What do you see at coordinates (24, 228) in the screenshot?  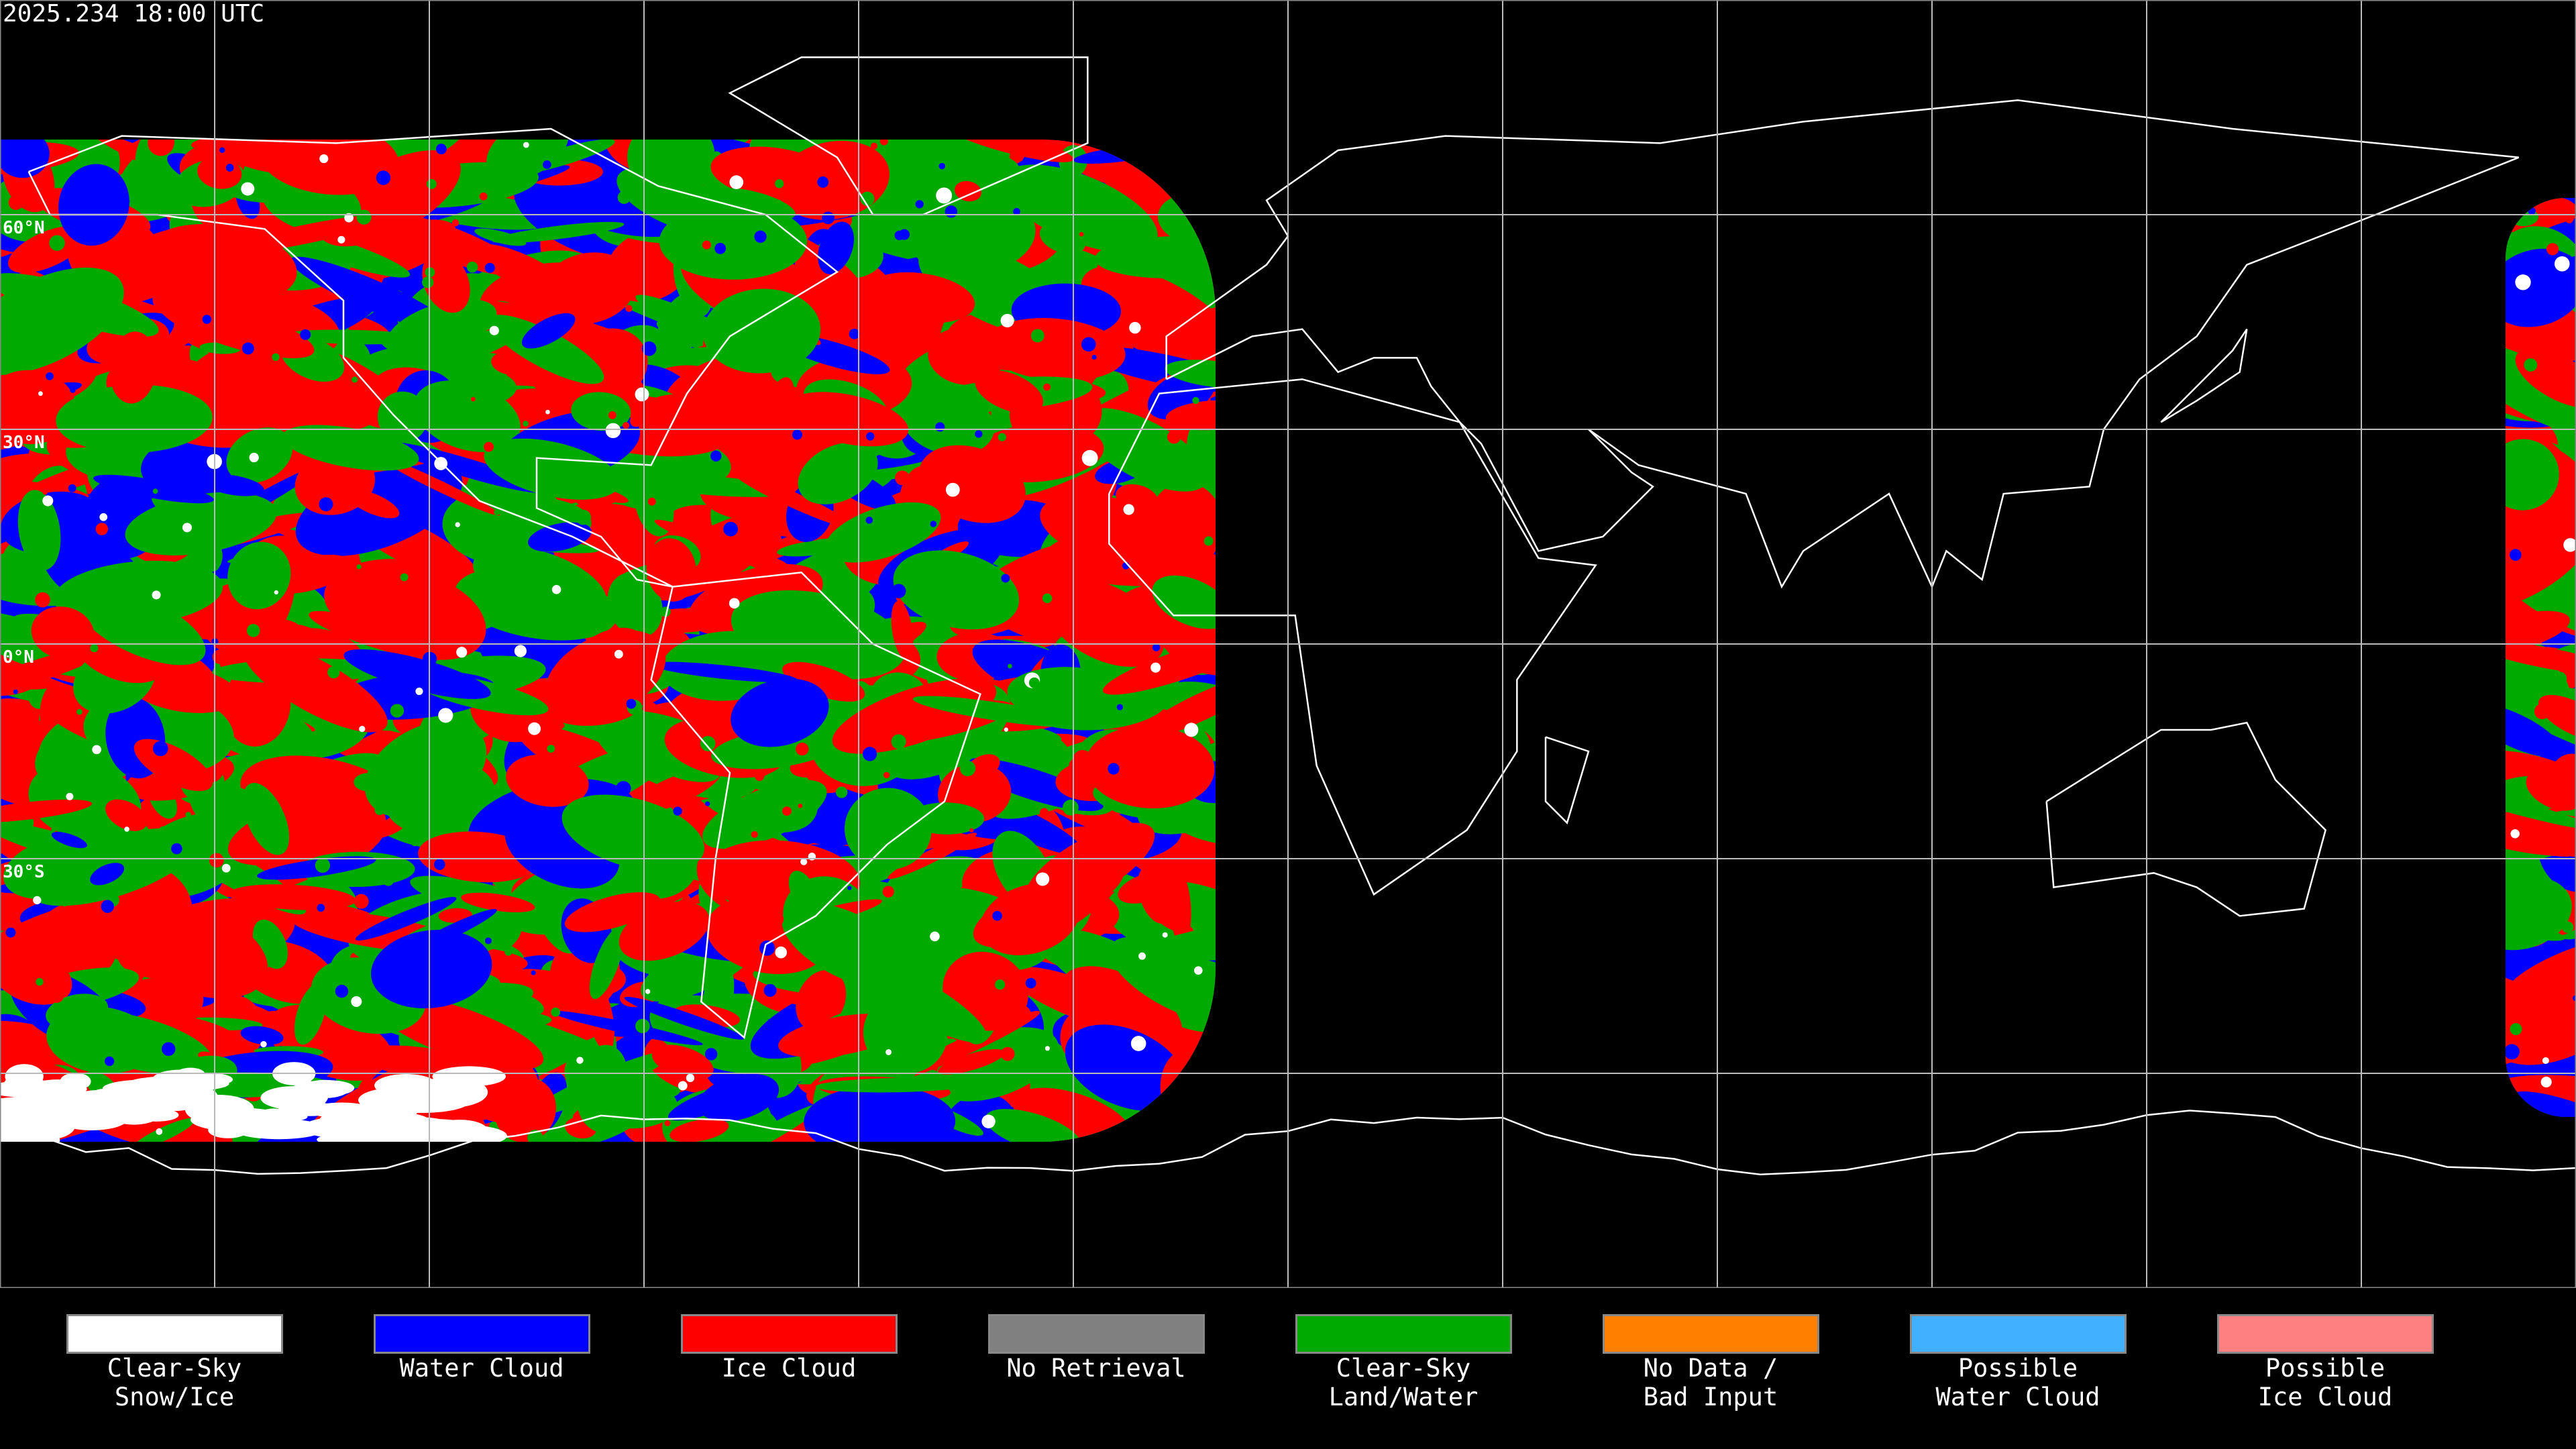 I see `latitude-label: 60°N` at bounding box center [24, 228].